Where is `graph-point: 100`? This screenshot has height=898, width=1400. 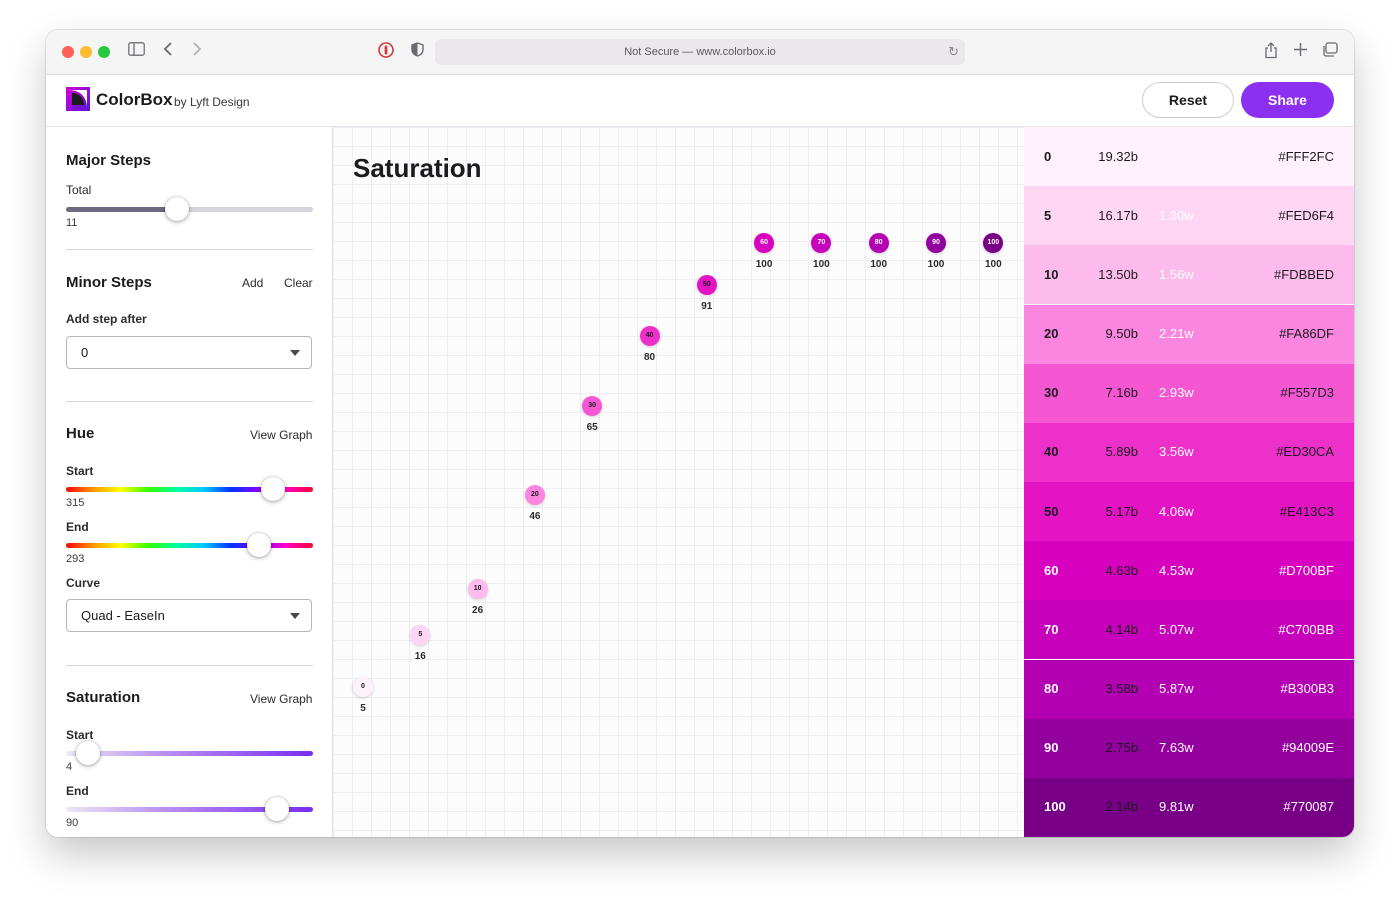 graph-point: 100 is located at coordinates (993, 243).